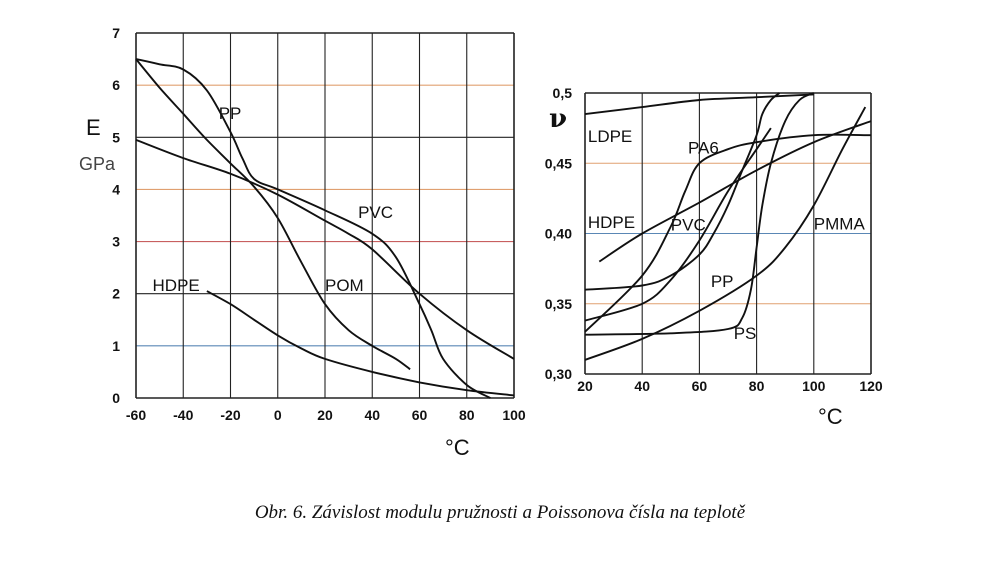  What do you see at coordinates (97, 164) in the screenshot?
I see `e-axis-unit: GPa` at bounding box center [97, 164].